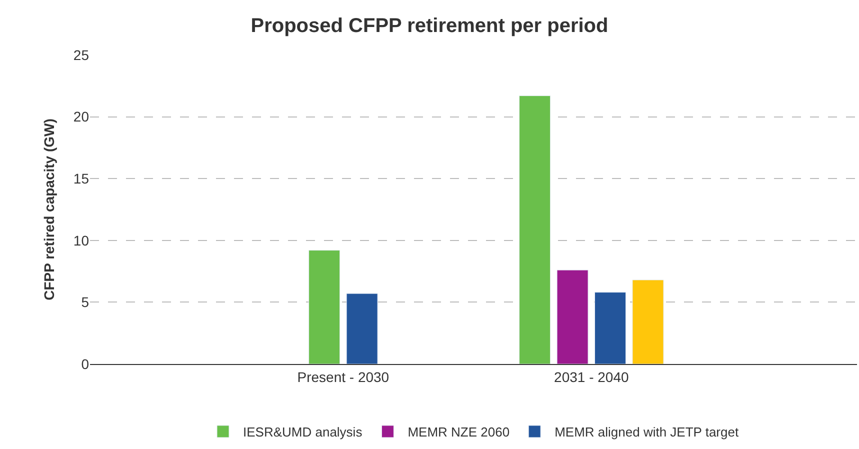  I want to click on y-tick-label: 5, so click(85, 302).